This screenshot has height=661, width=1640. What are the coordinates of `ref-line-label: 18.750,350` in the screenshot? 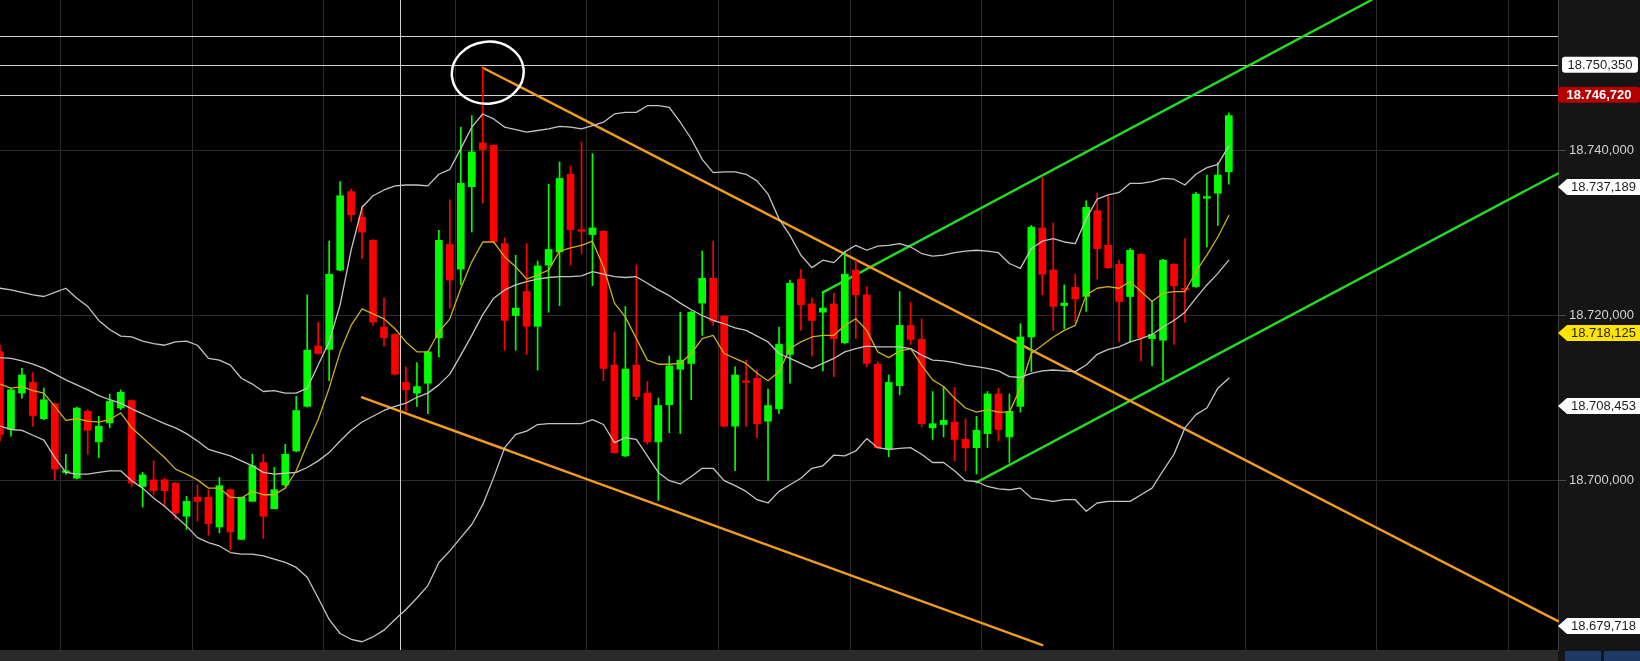 It's located at (1600, 64).